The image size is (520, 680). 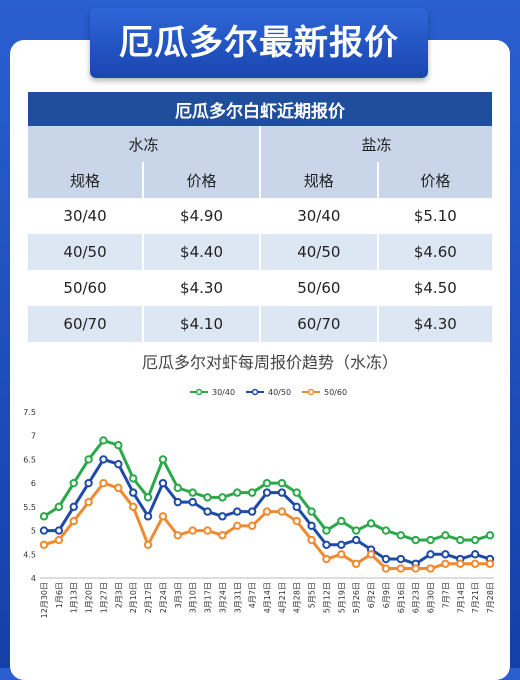 I want to click on y-tick-label: 4.5, so click(x=29, y=554).